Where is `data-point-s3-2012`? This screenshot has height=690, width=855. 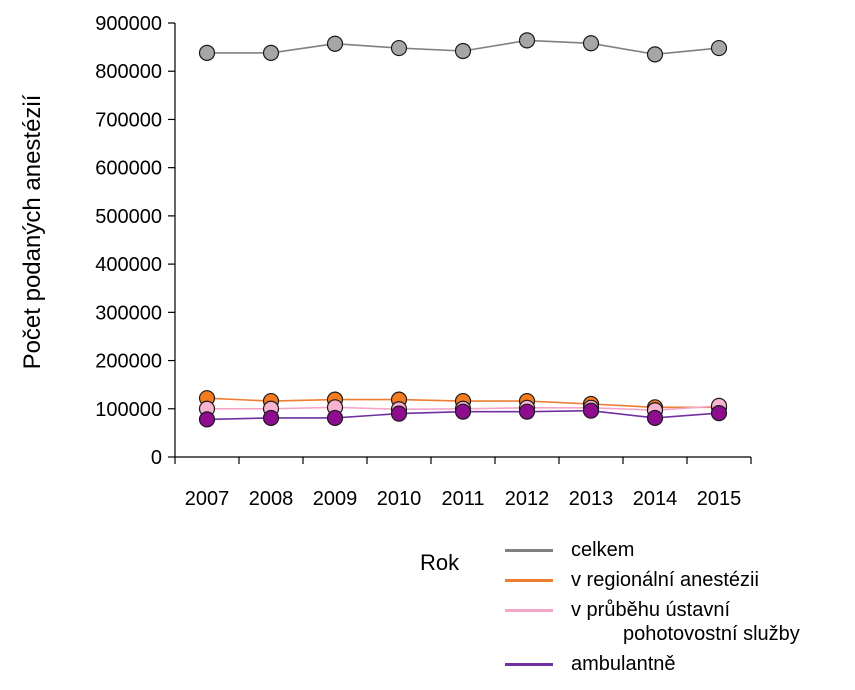 data-point-s3-2012 is located at coordinates (527, 411).